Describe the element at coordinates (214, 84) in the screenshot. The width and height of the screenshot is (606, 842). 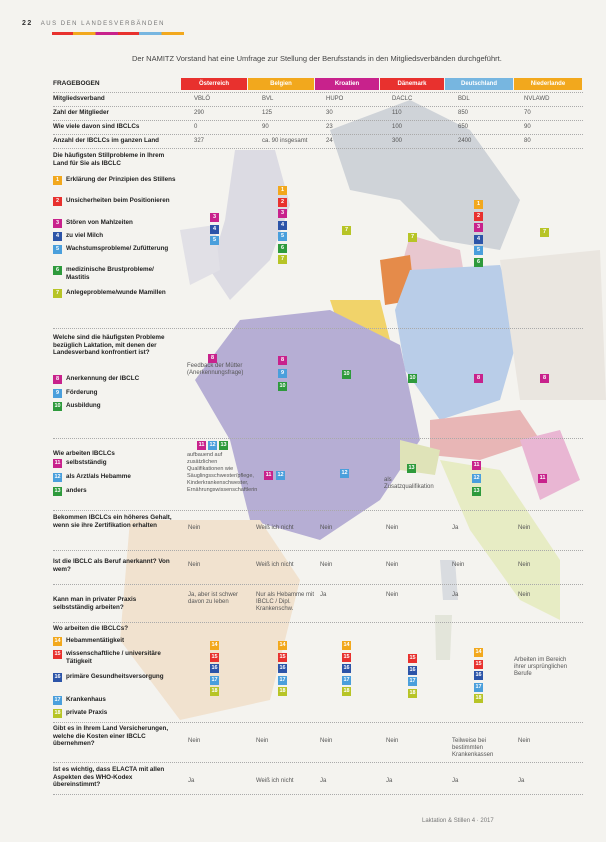
I see `column-header-austria: Österreich` at that location.